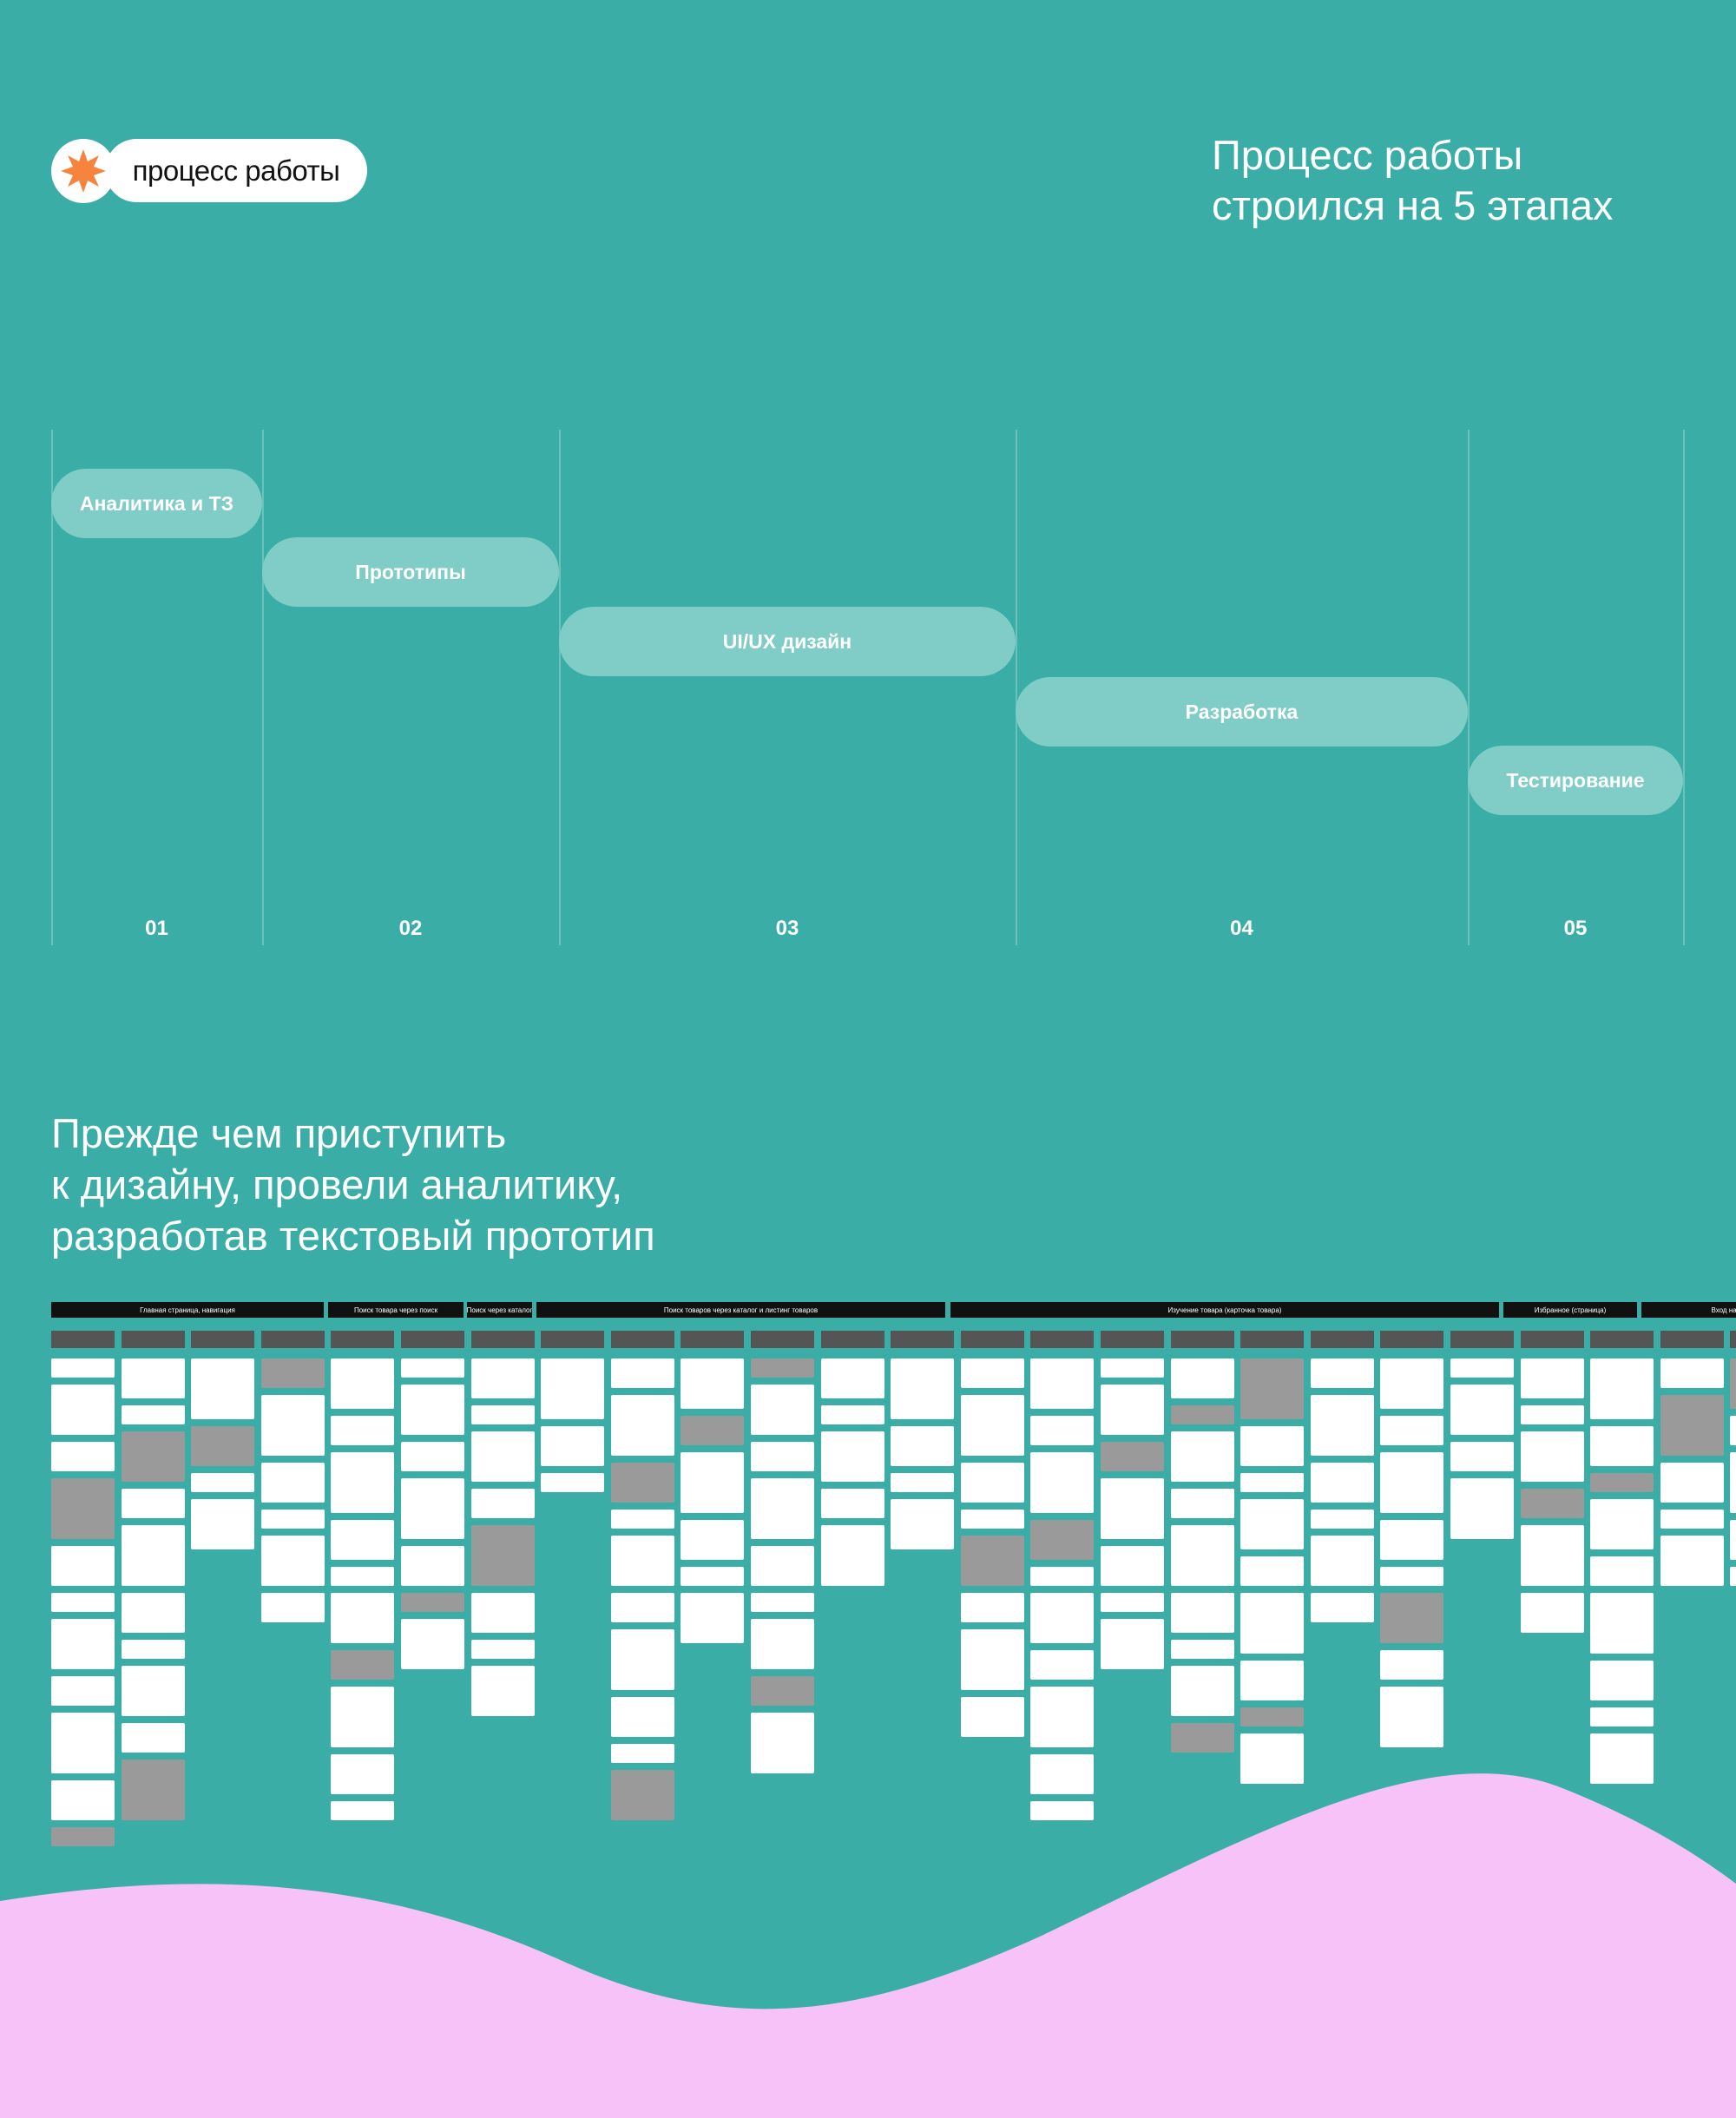  What do you see at coordinates (787, 641) in the screenshot?
I see `stage-pill: UI/UX дизайн` at bounding box center [787, 641].